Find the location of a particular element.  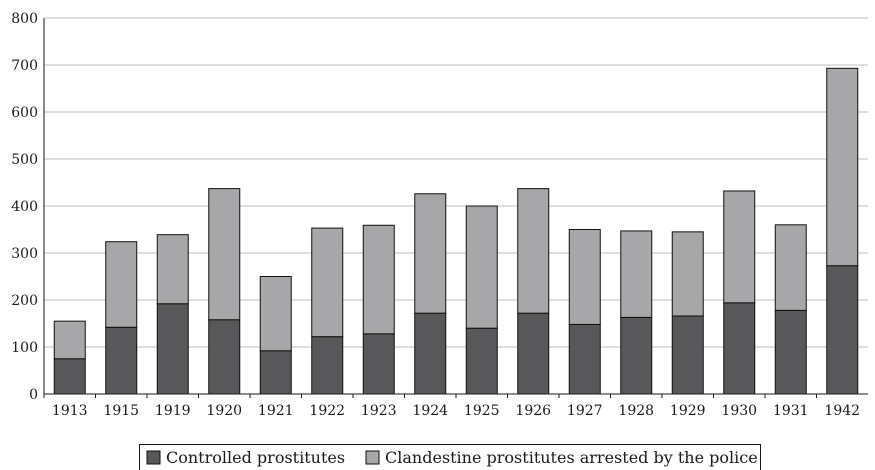

x-tick-label: 1928 is located at coordinates (636, 411).